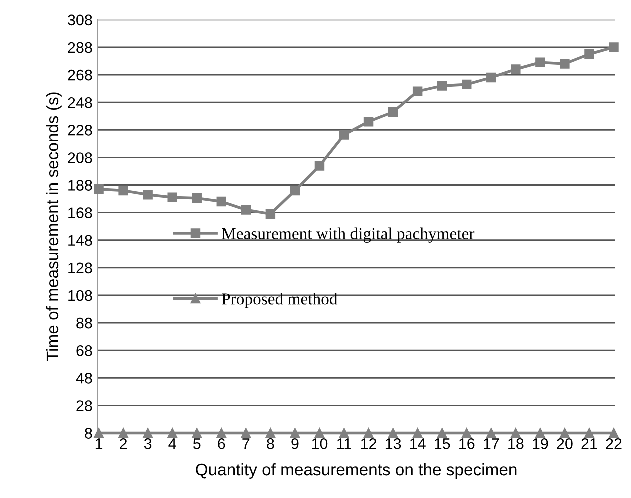  I want to click on x-tick-label: 6, so click(222, 444).